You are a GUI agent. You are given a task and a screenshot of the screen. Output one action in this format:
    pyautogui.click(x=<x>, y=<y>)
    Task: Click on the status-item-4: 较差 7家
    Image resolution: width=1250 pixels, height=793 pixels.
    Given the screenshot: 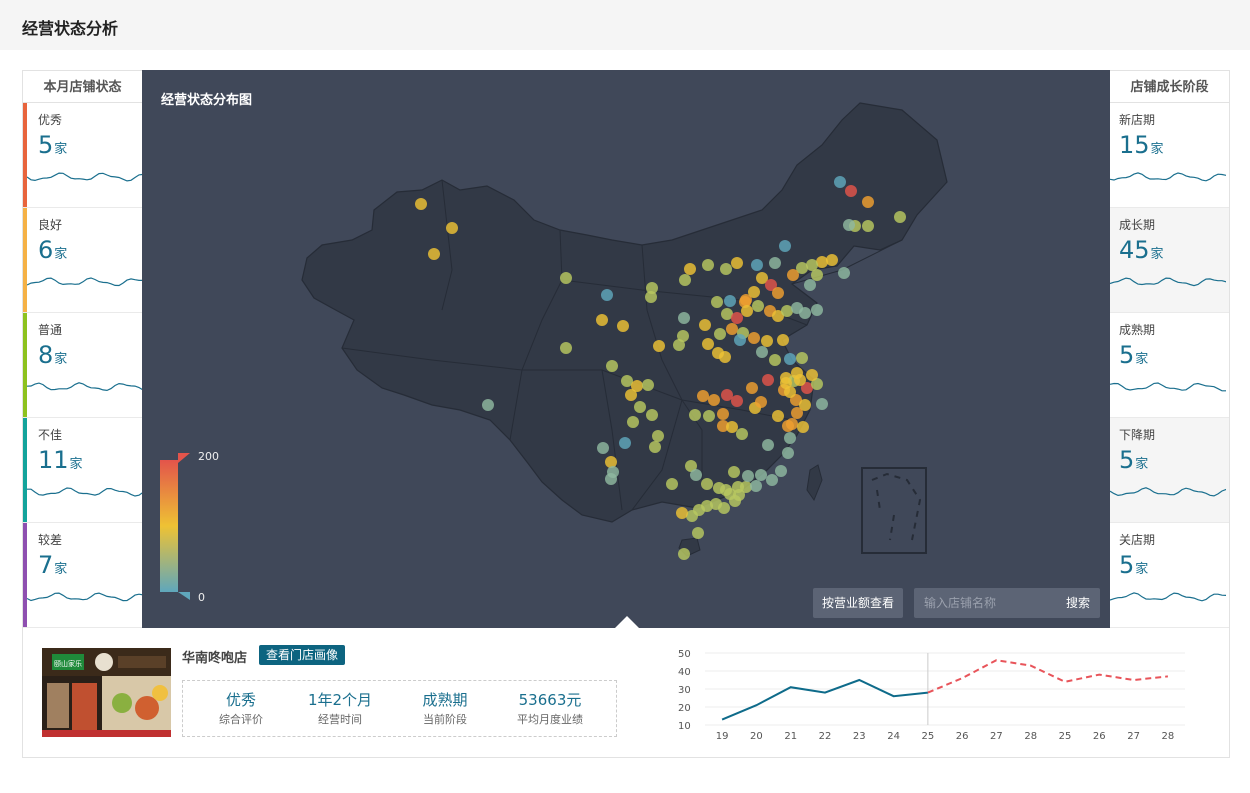 What is the action you would take?
    pyautogui.click(x=83, y=575)
    